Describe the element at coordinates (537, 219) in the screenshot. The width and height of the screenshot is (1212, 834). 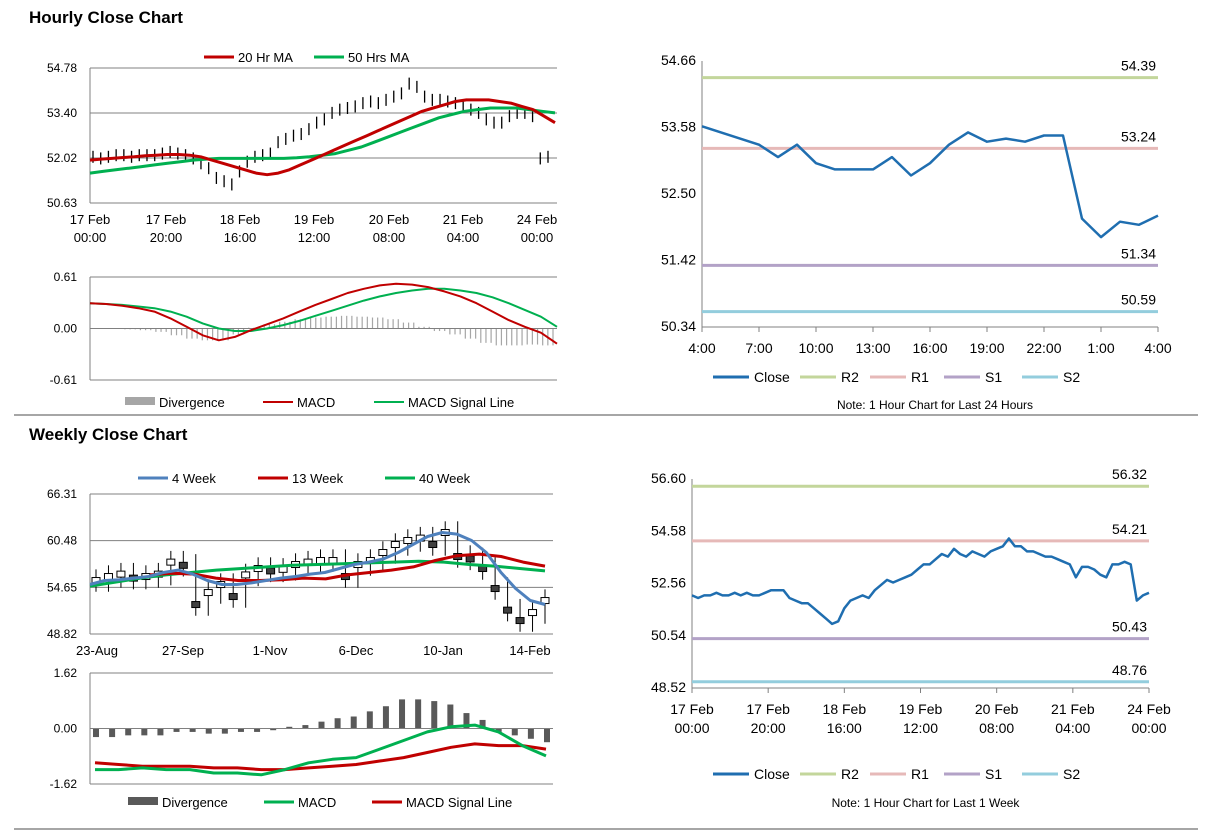
I see `hourly-candle-x-tick: 24 Feb` at that location.